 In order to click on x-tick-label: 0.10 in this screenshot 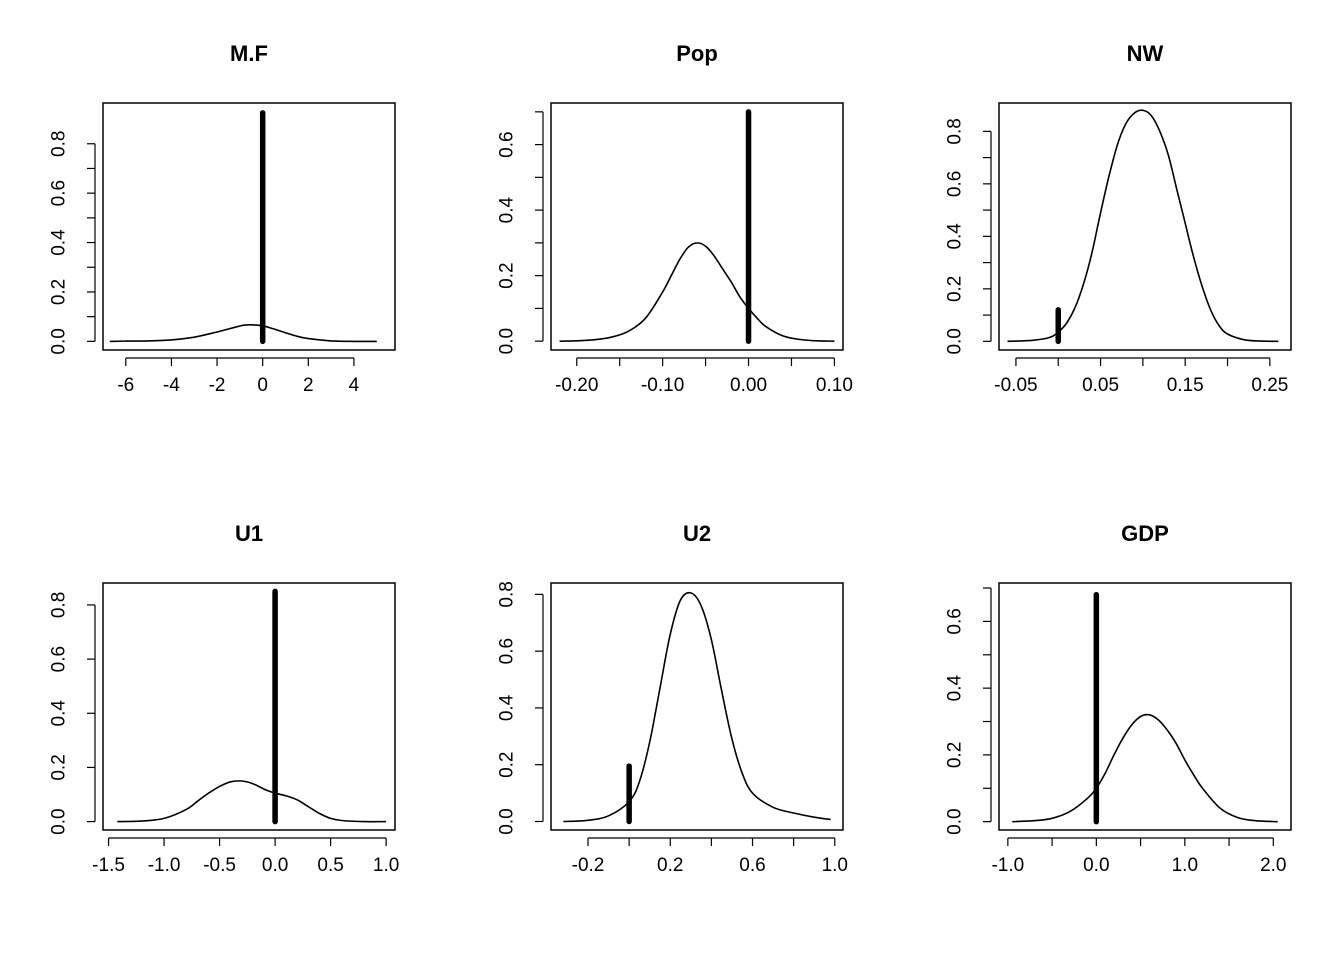, I will do `click(834, 385)`.